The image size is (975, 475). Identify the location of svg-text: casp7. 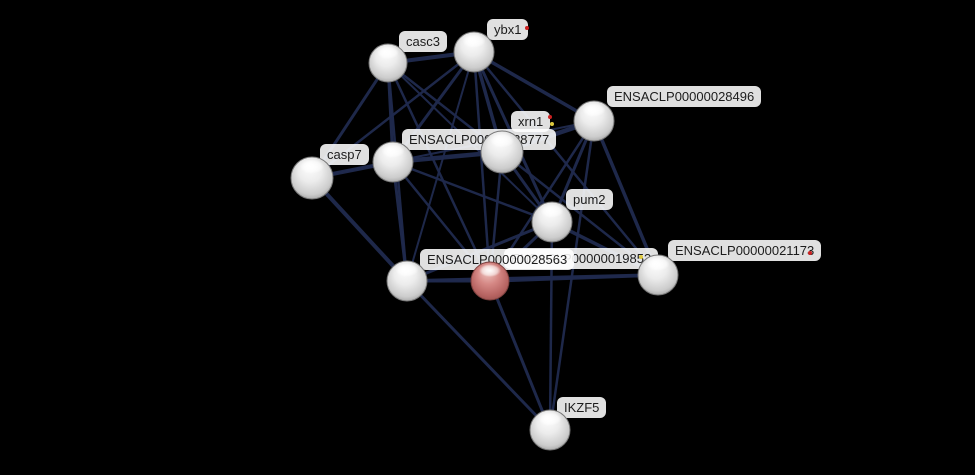
(344, 154).